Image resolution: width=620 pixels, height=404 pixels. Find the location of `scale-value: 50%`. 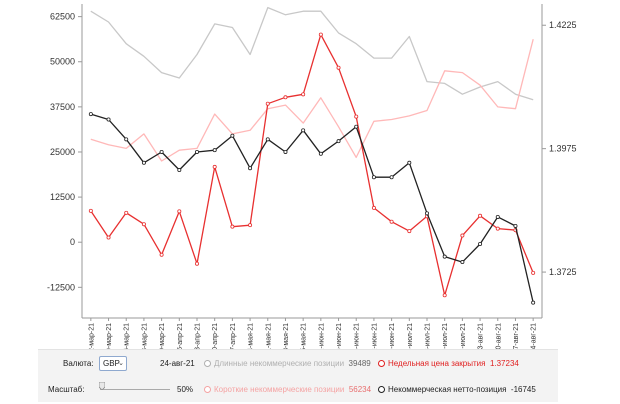

scale-value: 50% is located at coordinates (185, 389).